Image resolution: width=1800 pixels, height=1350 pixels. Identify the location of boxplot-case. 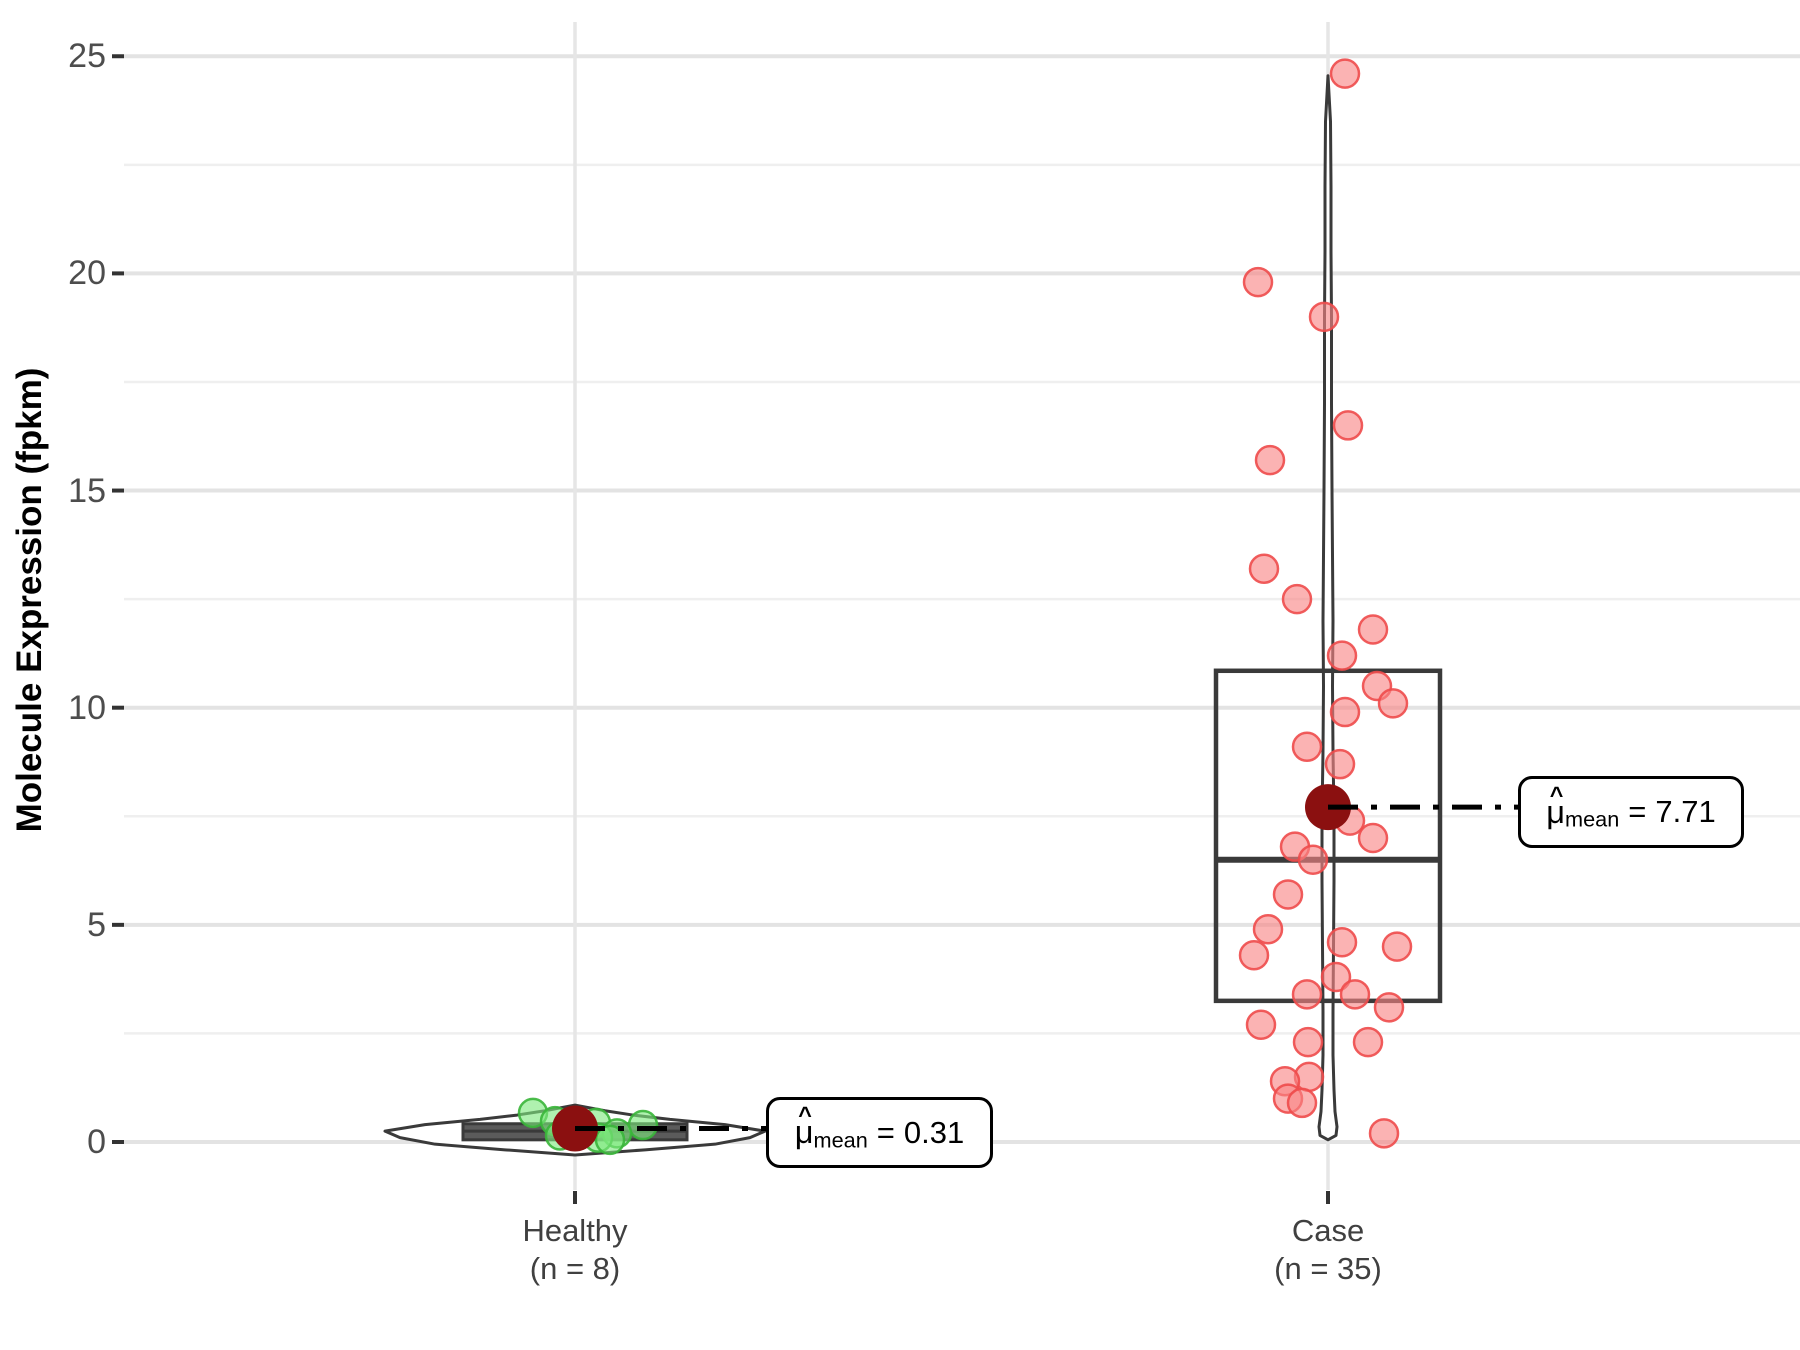
(1328, 836).